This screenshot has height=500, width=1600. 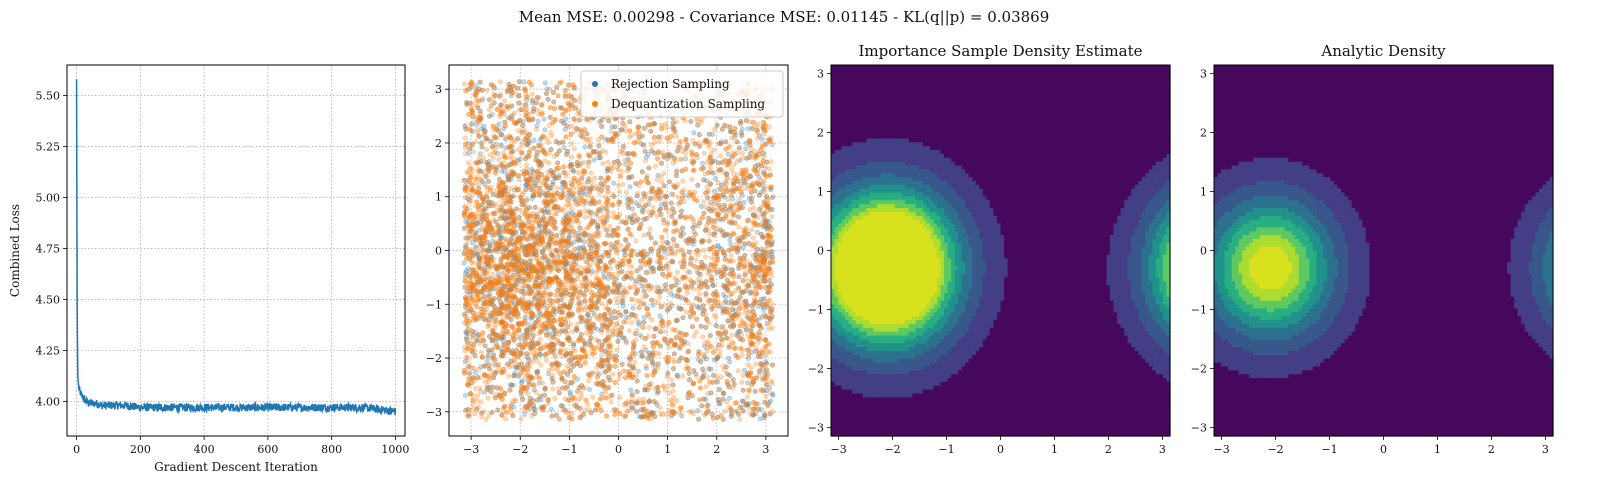 I want to click on y-tick-label: −1, so click(x=434, y=304).